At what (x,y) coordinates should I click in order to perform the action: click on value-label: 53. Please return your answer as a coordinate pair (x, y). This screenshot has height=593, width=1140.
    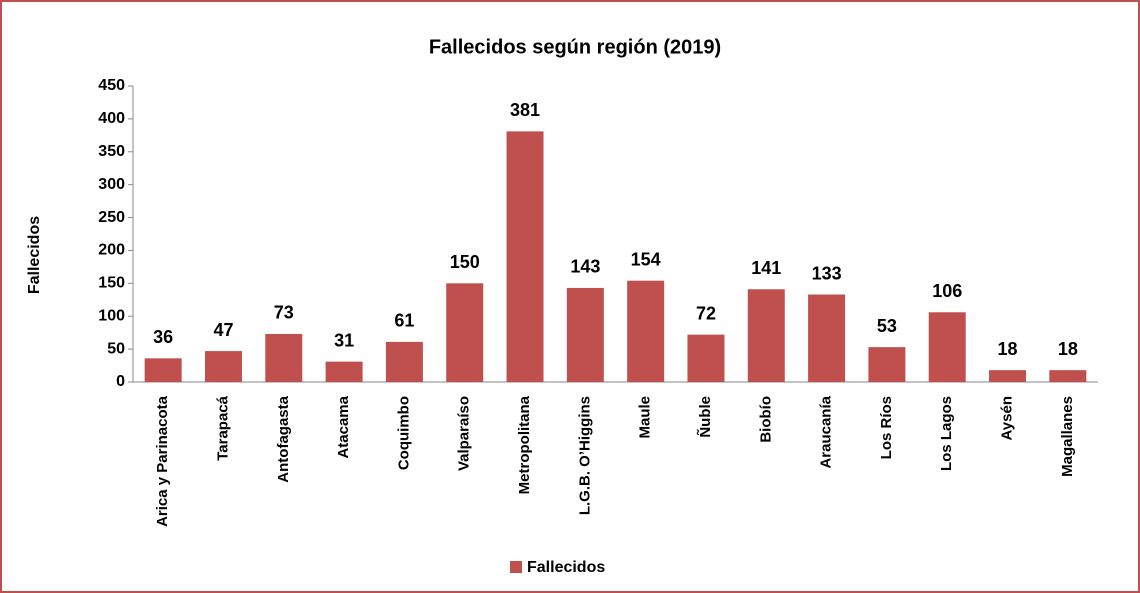
    Looking at the image, I should click on (887, 326).